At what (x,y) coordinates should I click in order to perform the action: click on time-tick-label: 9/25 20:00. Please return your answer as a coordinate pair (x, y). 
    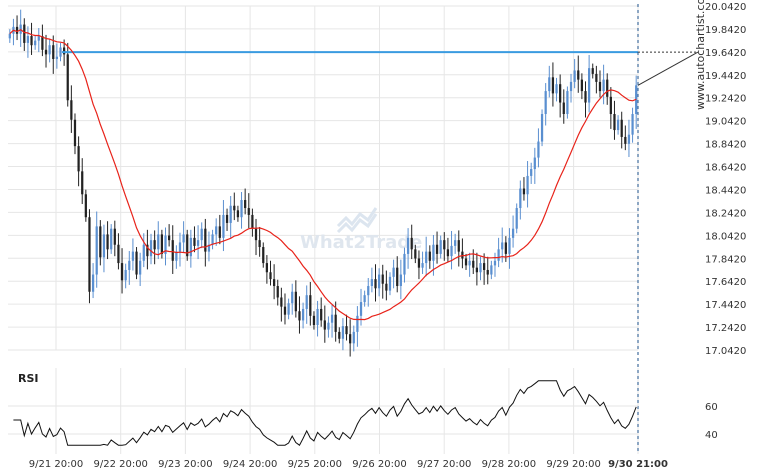
    Looking at the image, I should click on (315, 464).